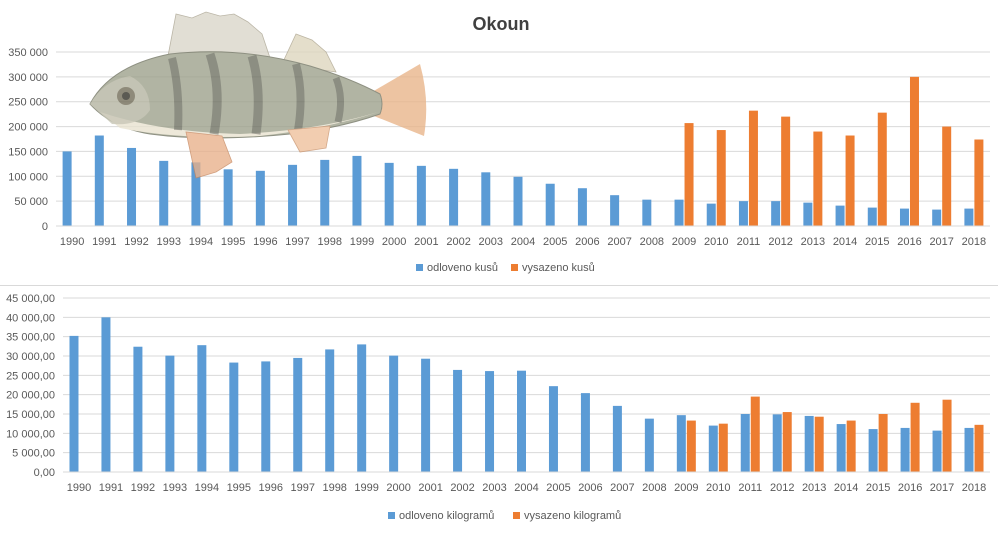 Image resolution: width=998 pixels, height=546 pixels. What do you see at coordinates (505, 268) in the screenshot?
I see `legend: odloveno kusů vysazeno kusů` at bounding box center [505, 268].